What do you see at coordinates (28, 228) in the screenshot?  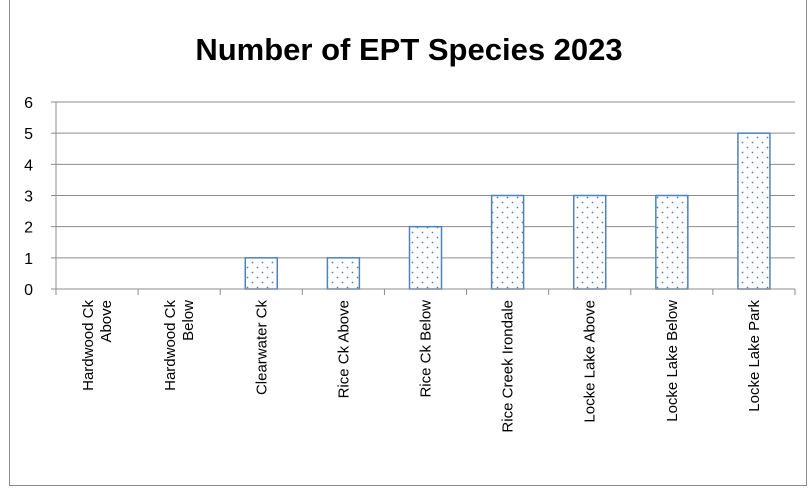 I see `y-tick-label: 2` at bounding box center [28, 228].